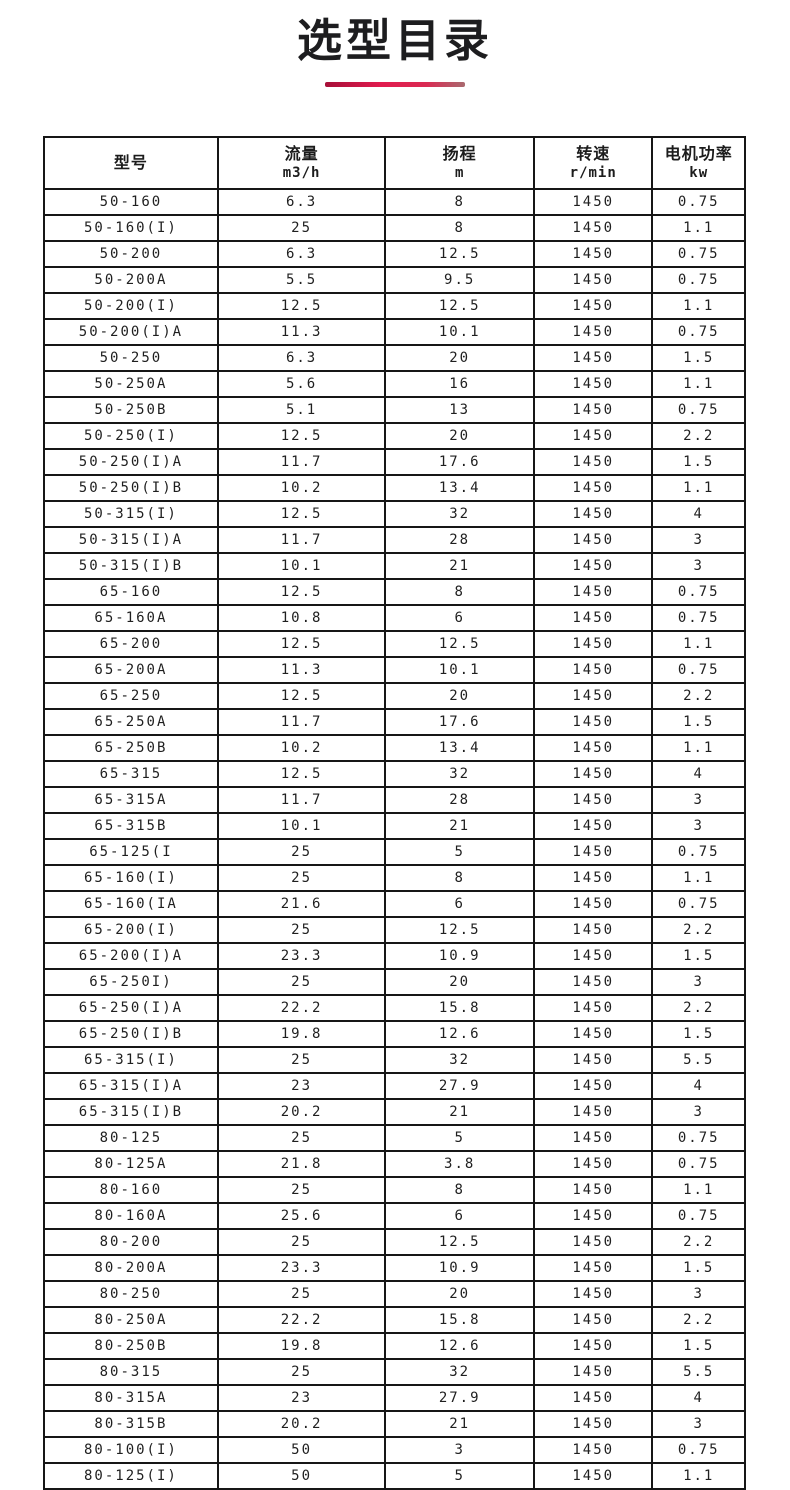 This screenshot has height=1490, width=790. I want to click on cell-flow: 11.3, so click(301, 670).